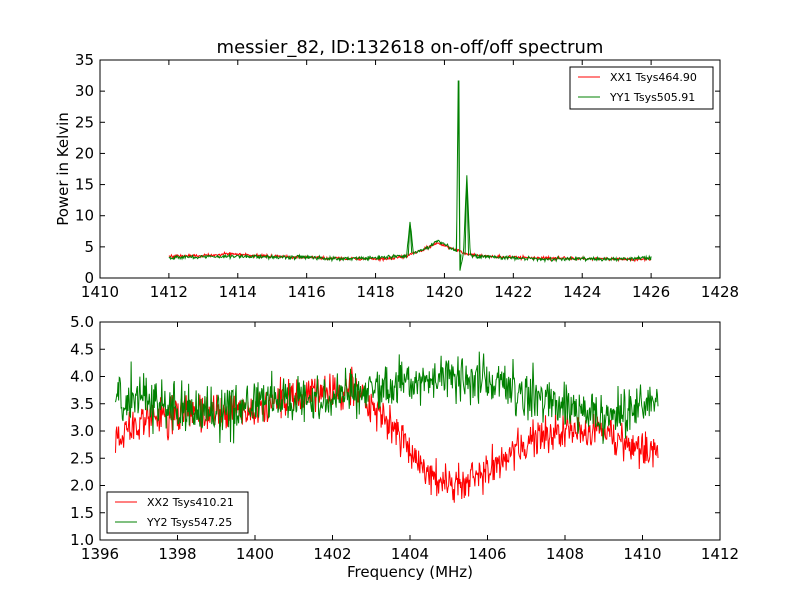 The width and height of the screenshot is (800, 600). Describe the element at coordinates (410, 572) in the screenshot. I see `bottom-x-axis-label: Frequency (MHz)` at that location.